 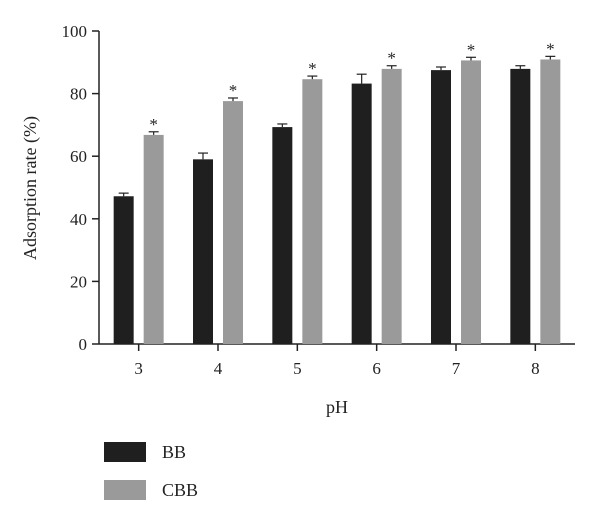 What do you see at coordinates (151, 452) in the screenshot?
I see `legend-item-bb: BB` at bounding box center [151, 452].